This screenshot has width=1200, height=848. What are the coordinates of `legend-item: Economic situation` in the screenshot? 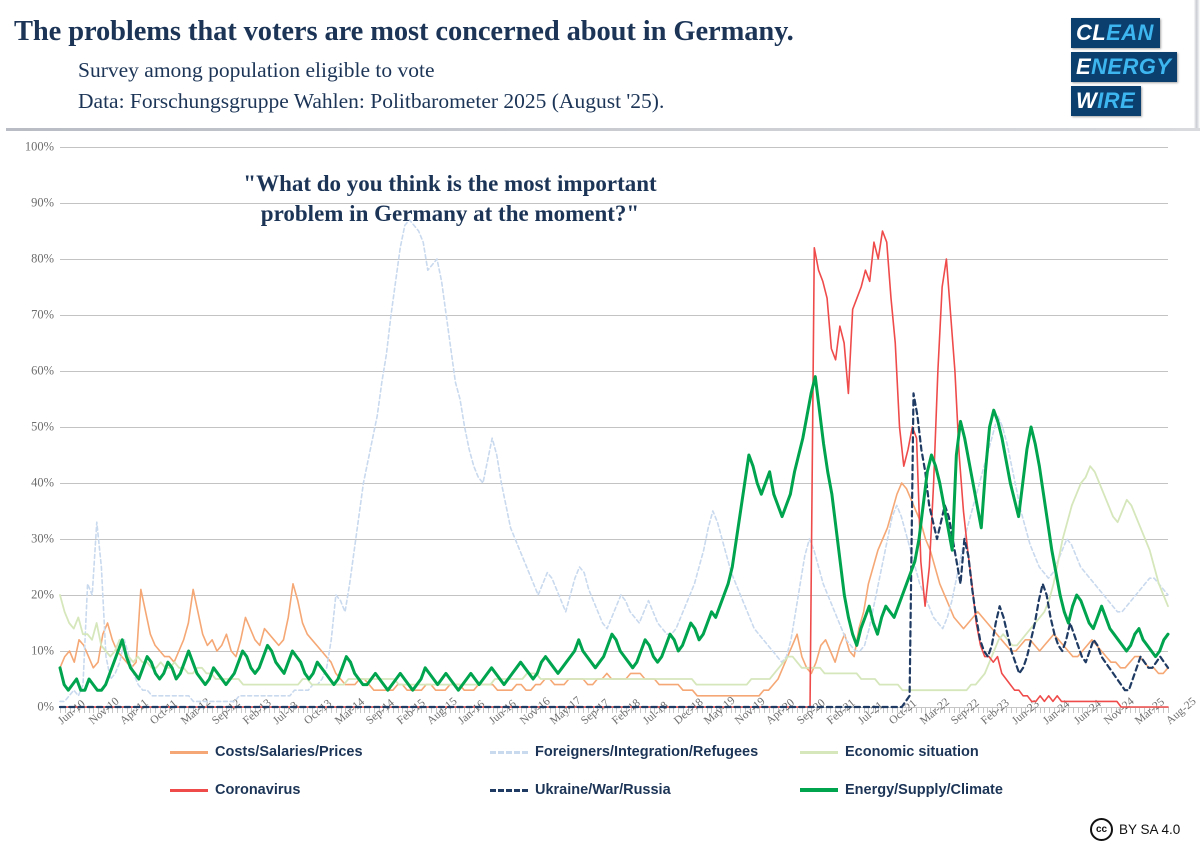 It's located at (889, 752).